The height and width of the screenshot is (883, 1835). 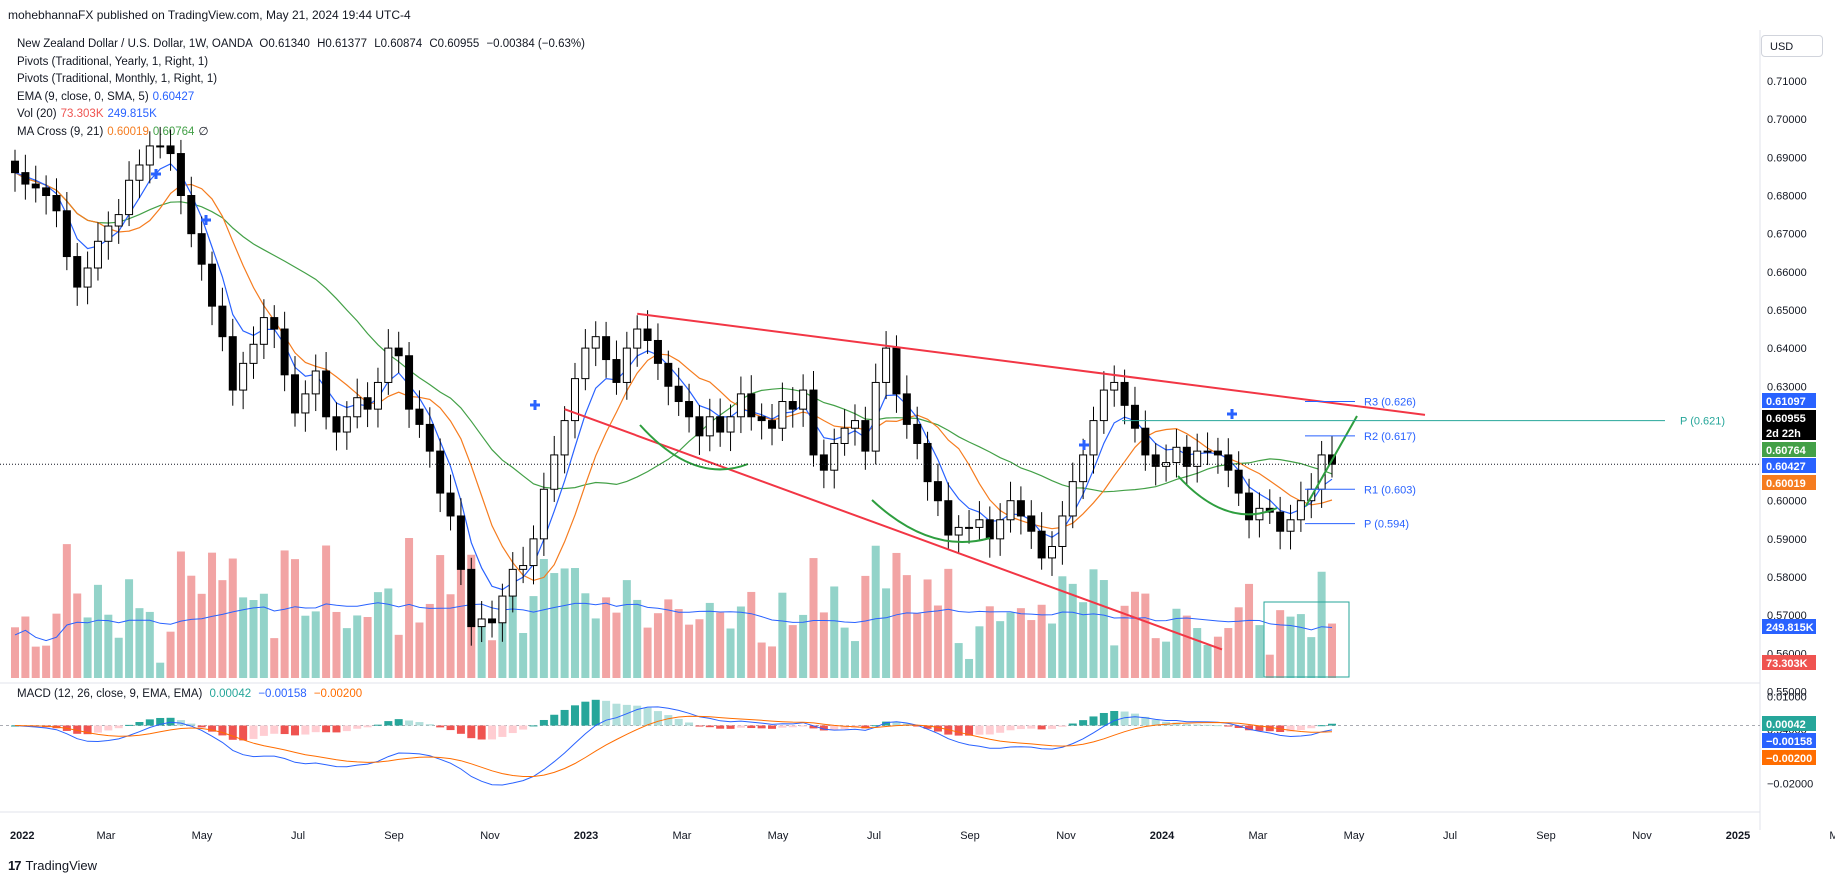 What do you see at coordinates (454, 44) in the screenshot?
I see `close-value: C0.60955` at bounding box center [454, 44].